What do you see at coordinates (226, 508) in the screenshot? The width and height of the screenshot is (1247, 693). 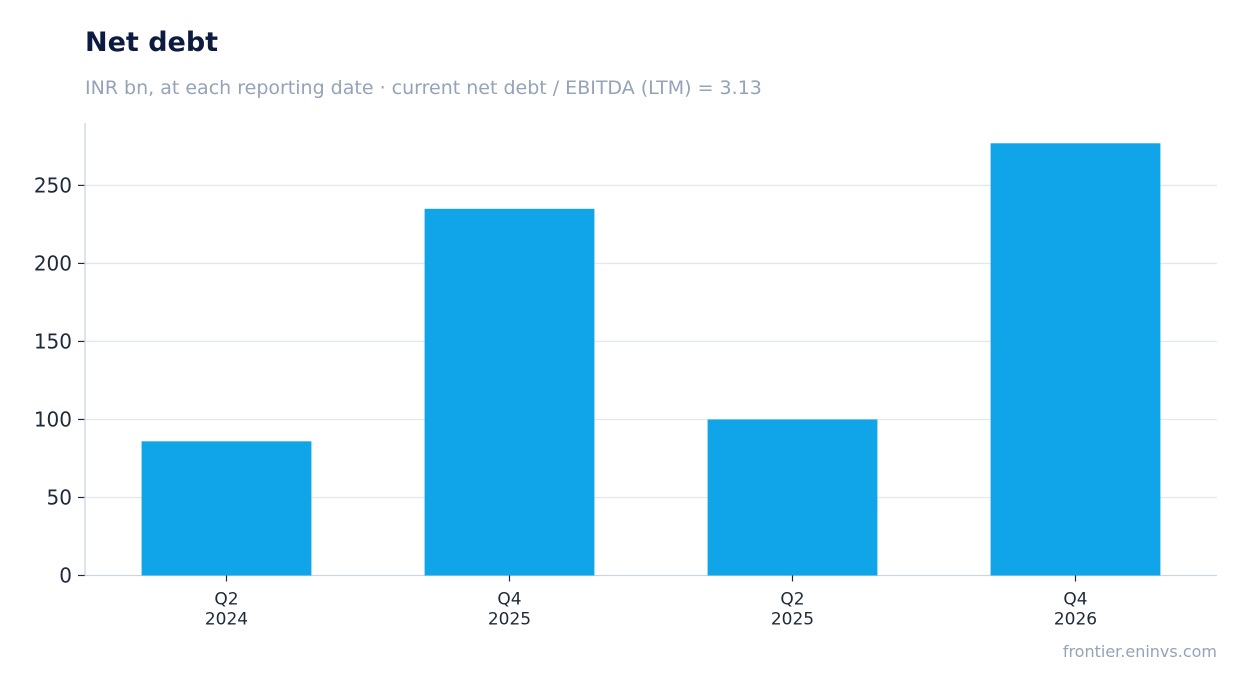 I see `bar-q2-2024` at bounding box center [226, 508].